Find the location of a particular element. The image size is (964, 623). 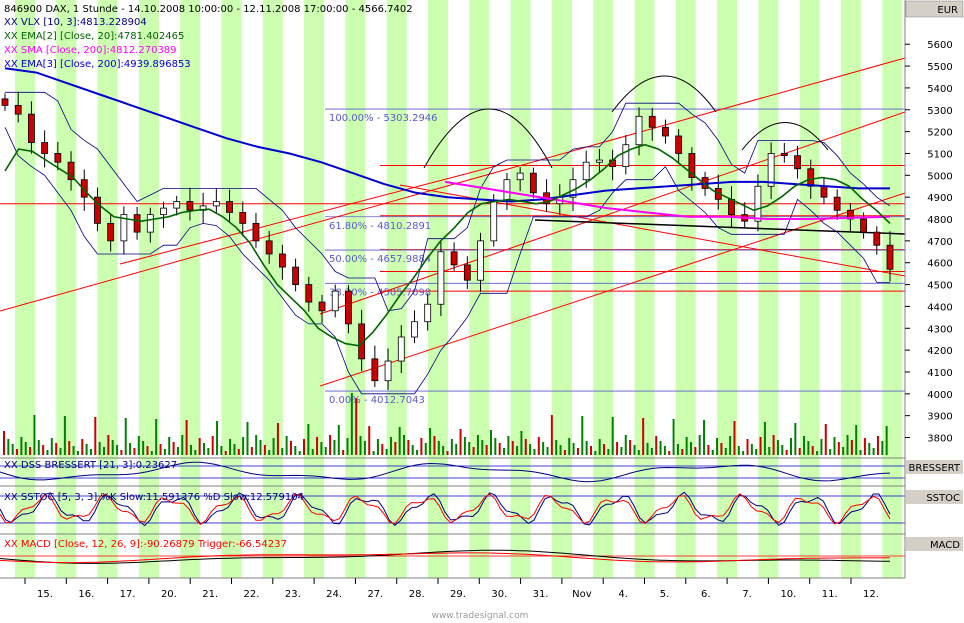

y-tick-label: 5100 is located at coordinates (939, 154).